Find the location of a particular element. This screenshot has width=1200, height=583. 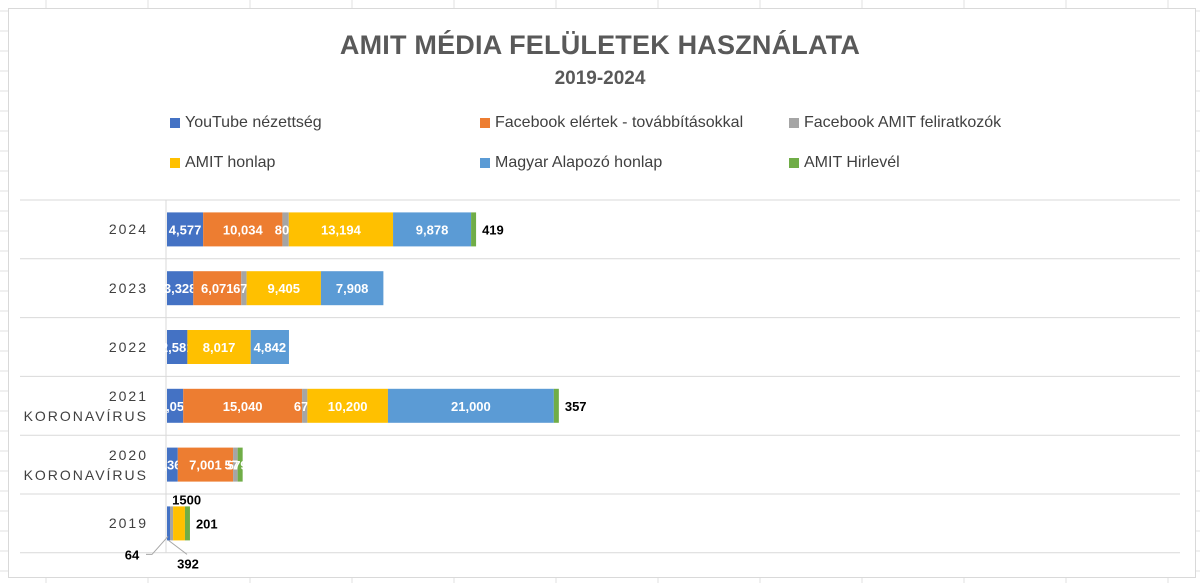

legend-label: AMIT honlap is located at coordinates (230, 162).